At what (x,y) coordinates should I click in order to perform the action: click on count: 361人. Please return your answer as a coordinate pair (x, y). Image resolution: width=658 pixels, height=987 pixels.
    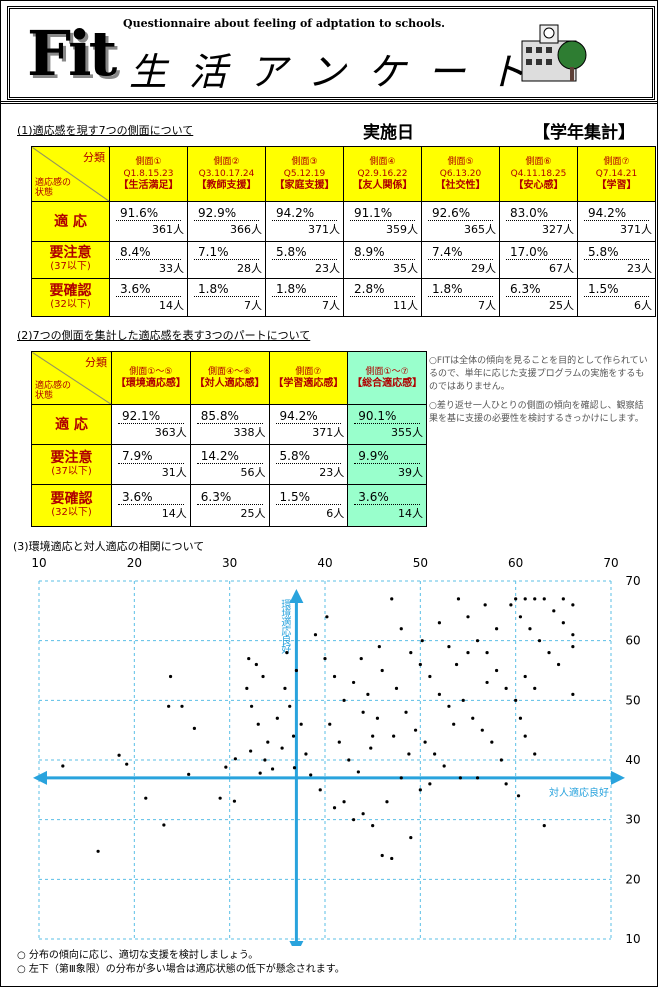
    Looking at the image, I should click on (168, 229).